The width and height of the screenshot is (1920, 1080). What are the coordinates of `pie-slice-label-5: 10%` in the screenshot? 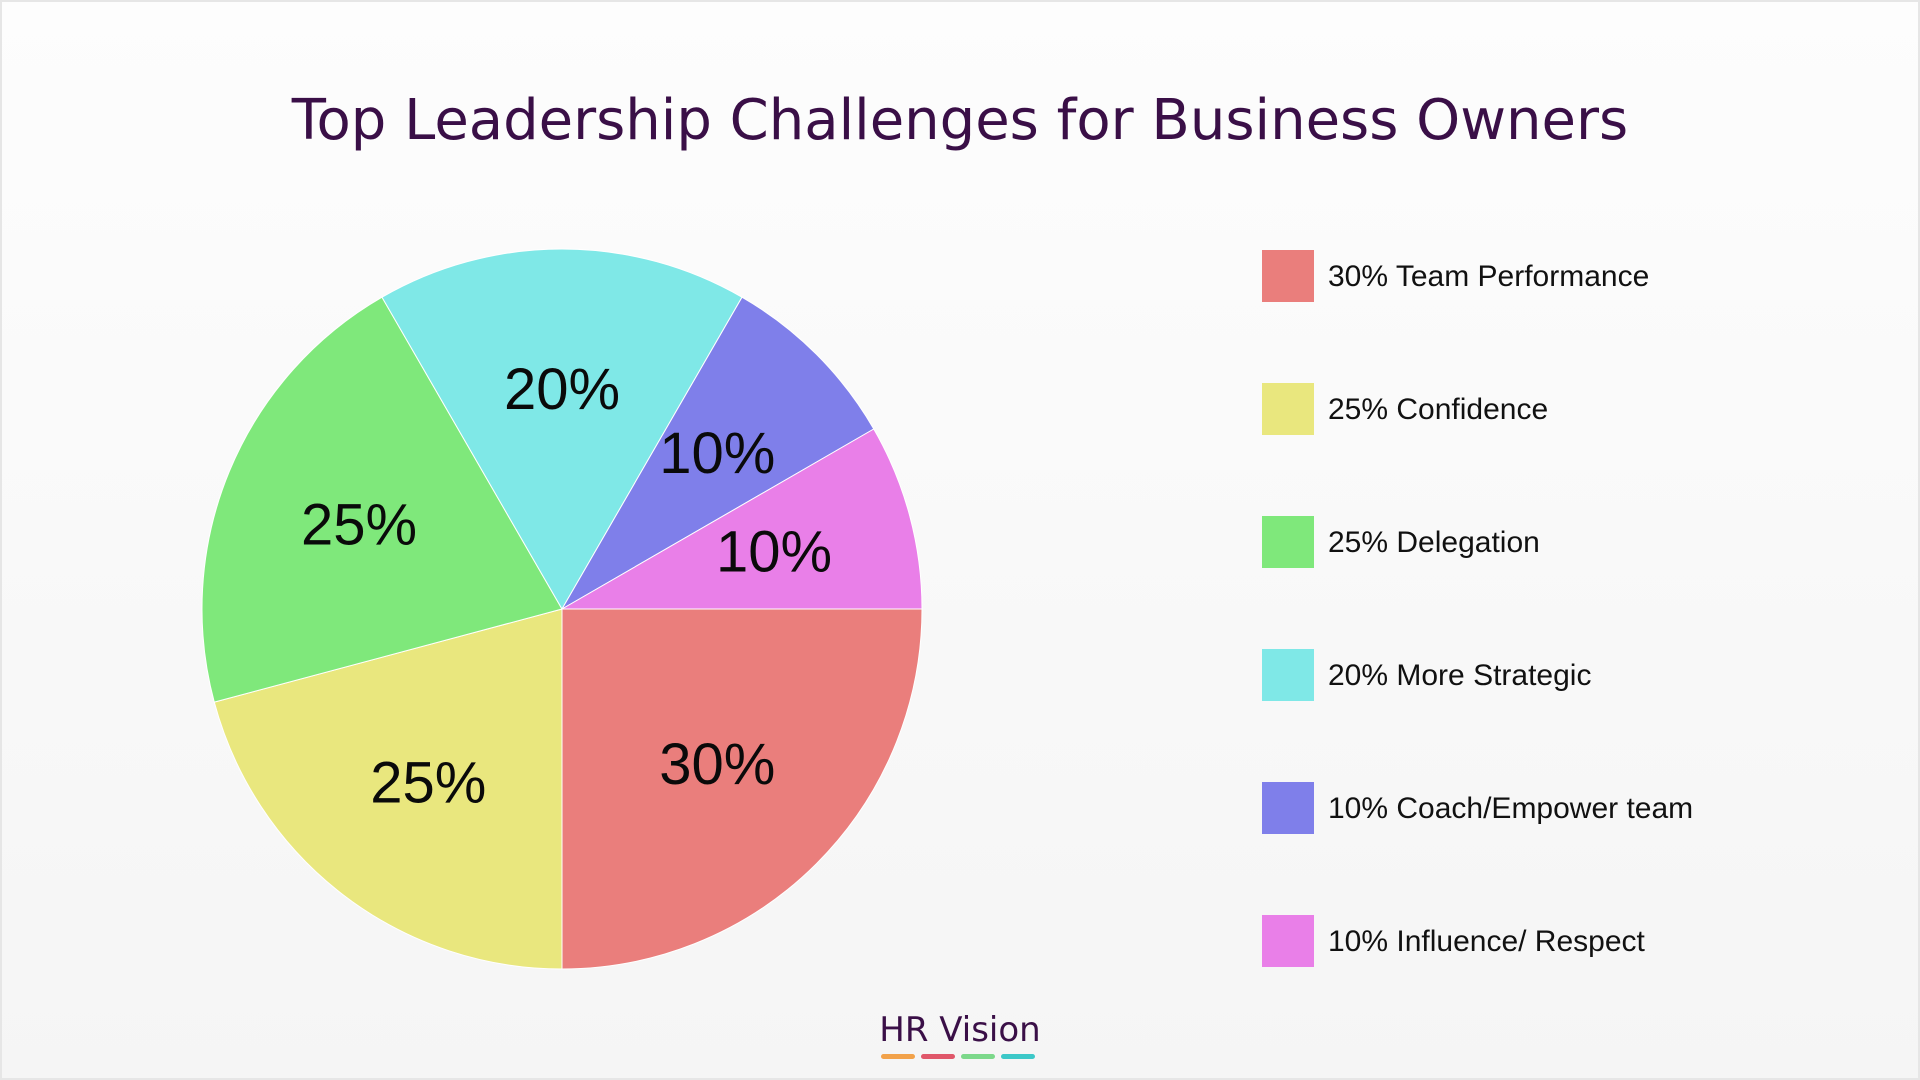 It's located at (774, 552).